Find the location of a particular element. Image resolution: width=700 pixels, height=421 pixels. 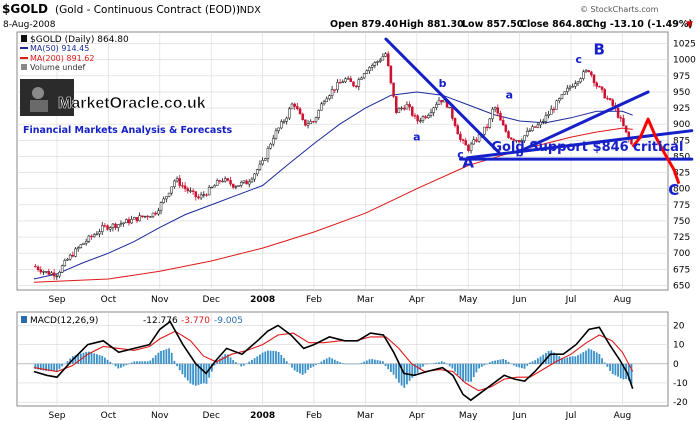

price-x-tick-label: Apr is located at coordinates (417, 300).